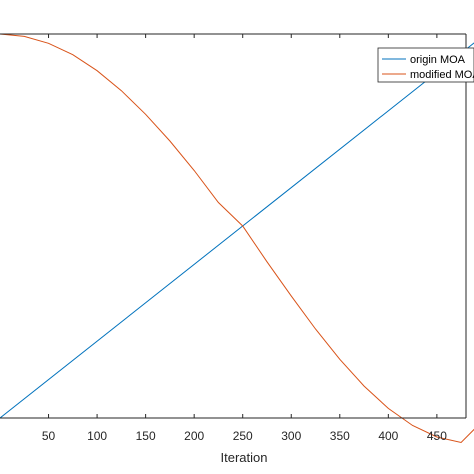 The width and height of the screenshot is (474, 474). Describe the element at coordinates (243, 436) in the screenshot. I see `x-tick-label-250: 250` at that location.